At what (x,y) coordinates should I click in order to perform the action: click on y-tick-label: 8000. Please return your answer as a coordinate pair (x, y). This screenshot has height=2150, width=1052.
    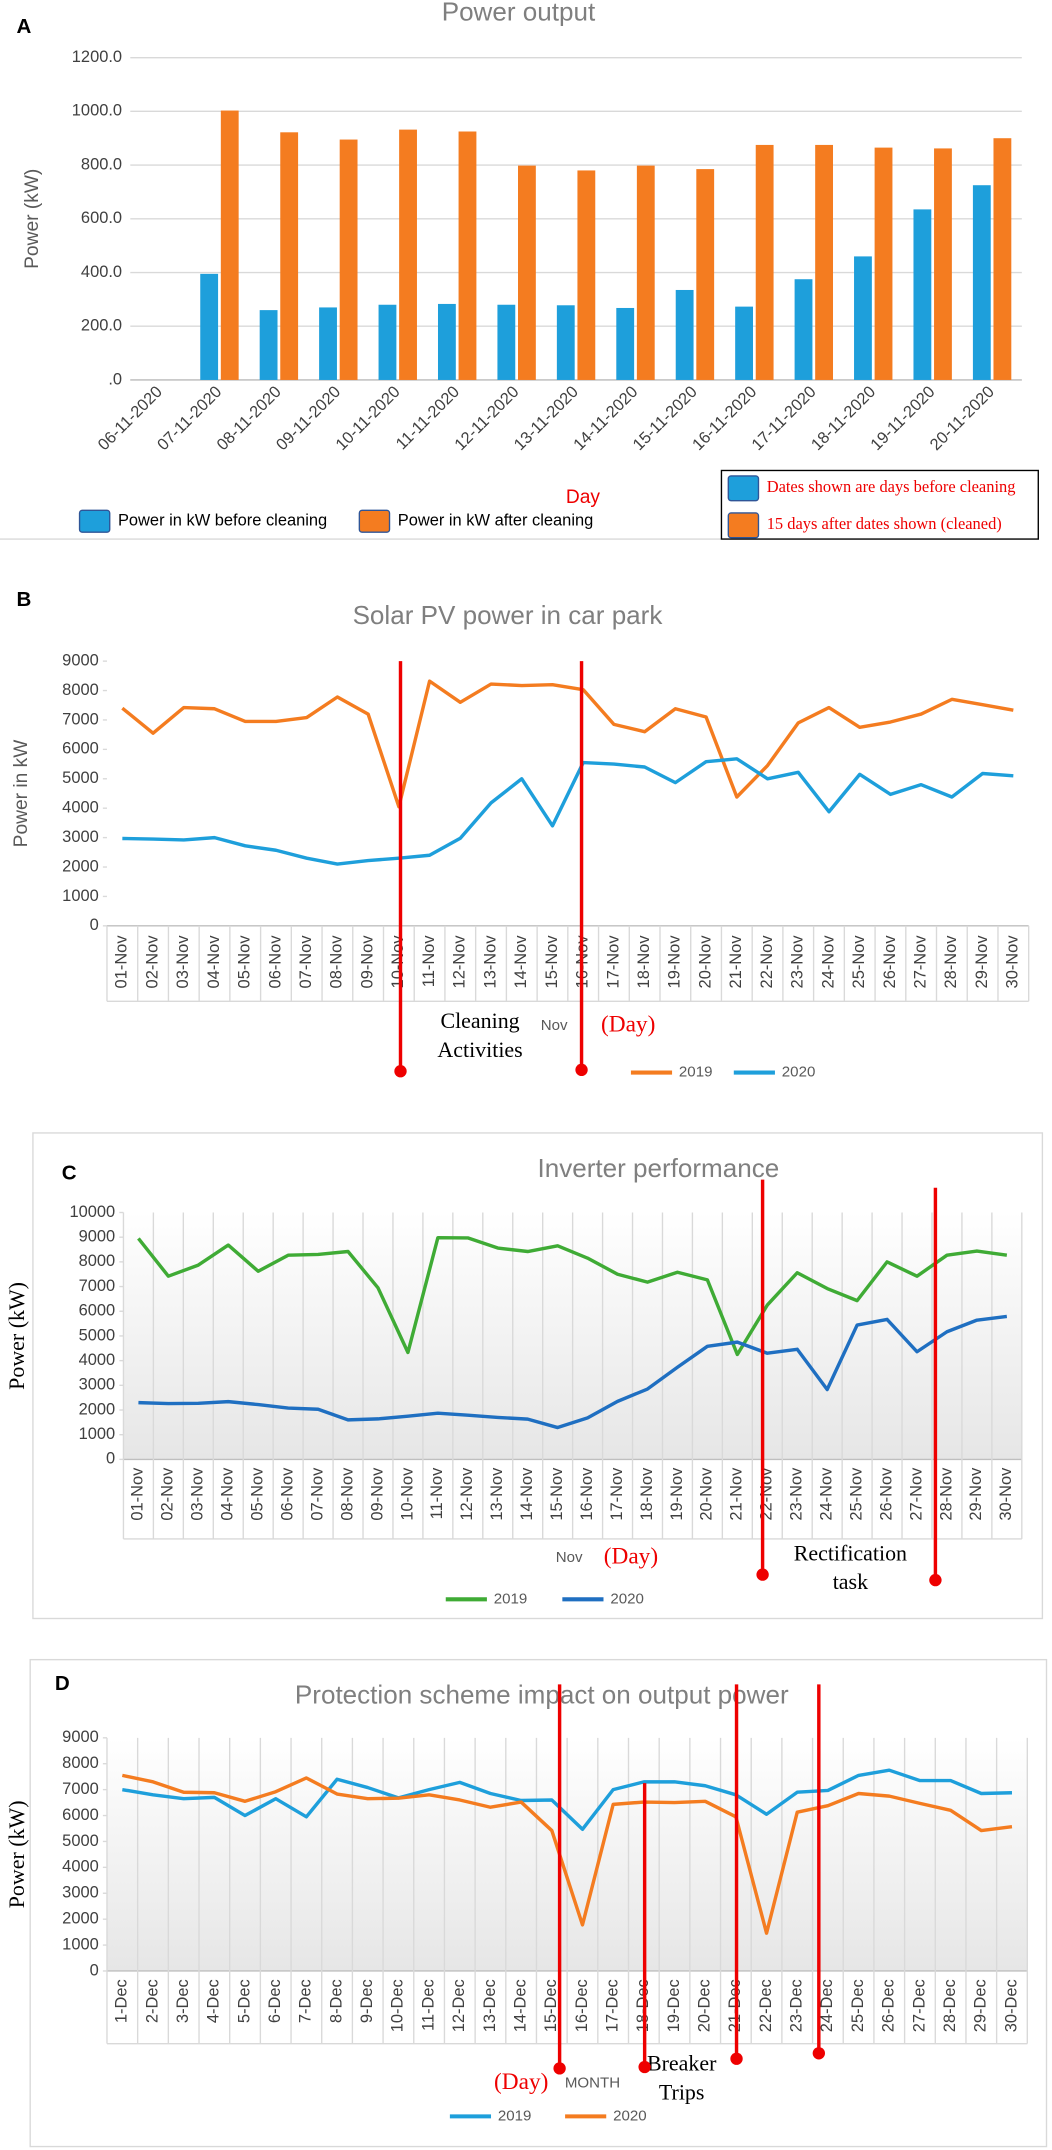
    Looking at the image, I should click on (80, 690).